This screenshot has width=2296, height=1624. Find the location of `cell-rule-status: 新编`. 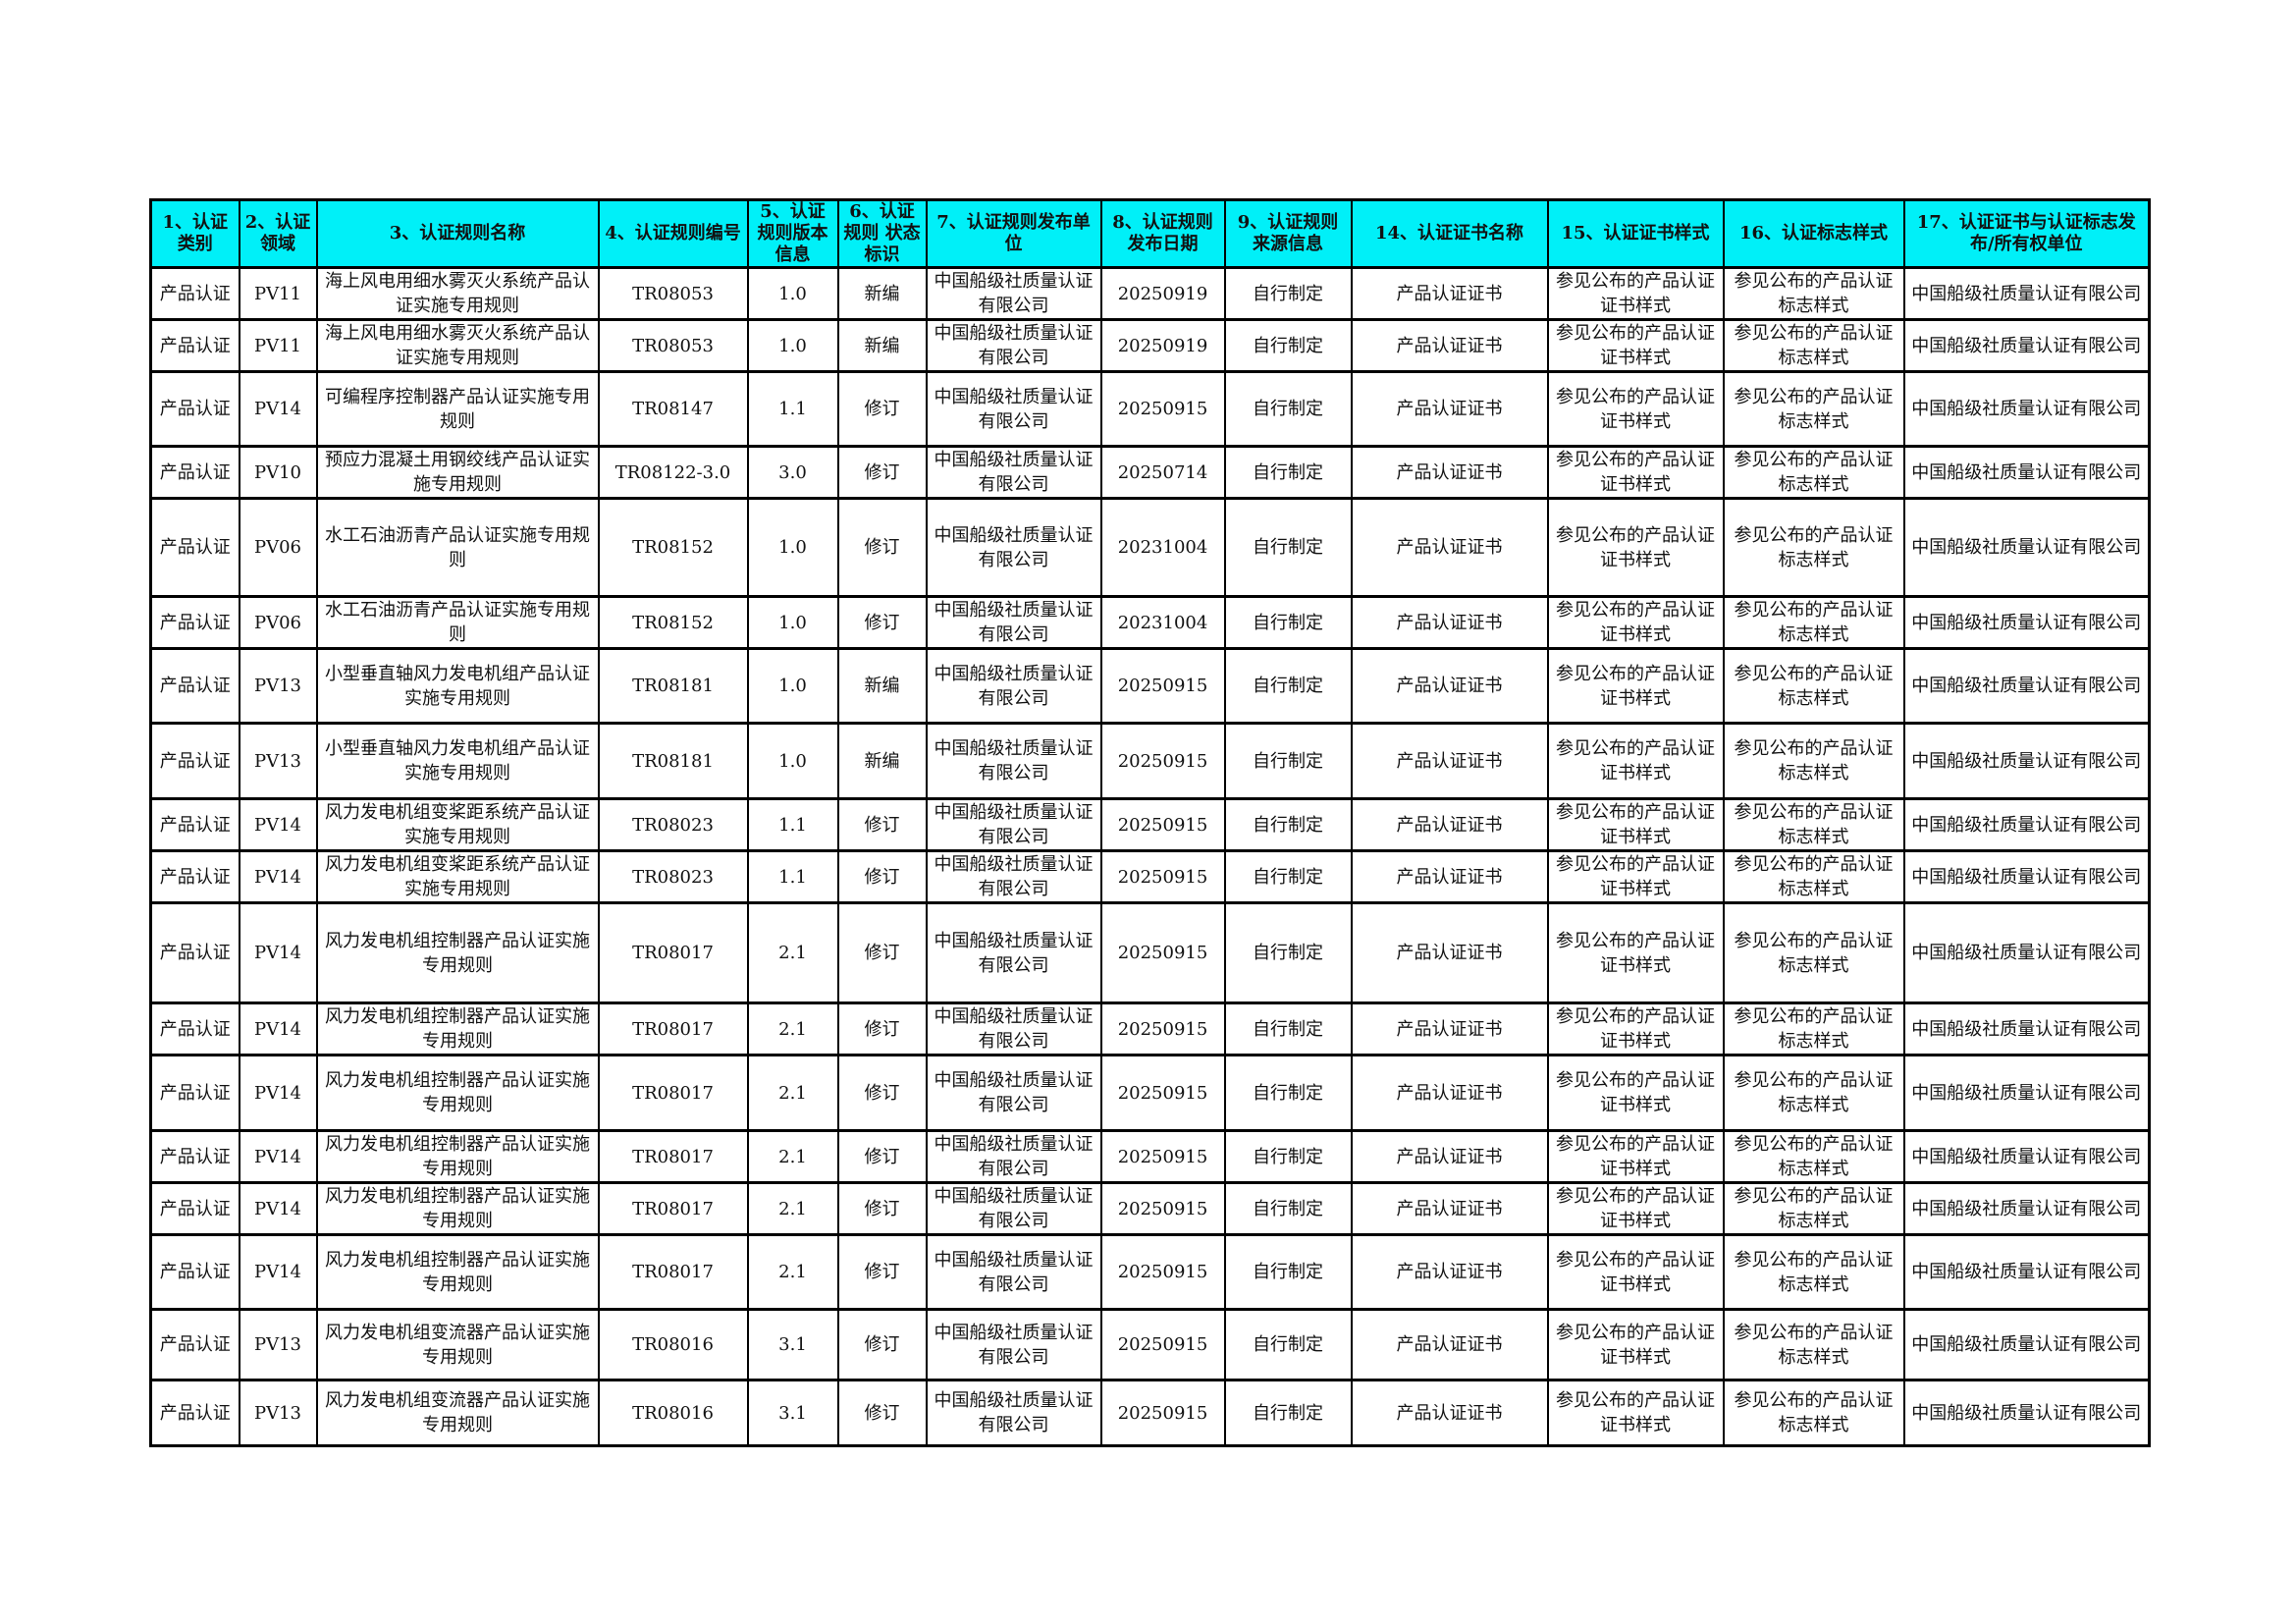

cell-rule-status: 新编 is located at coordinates (882, 345).